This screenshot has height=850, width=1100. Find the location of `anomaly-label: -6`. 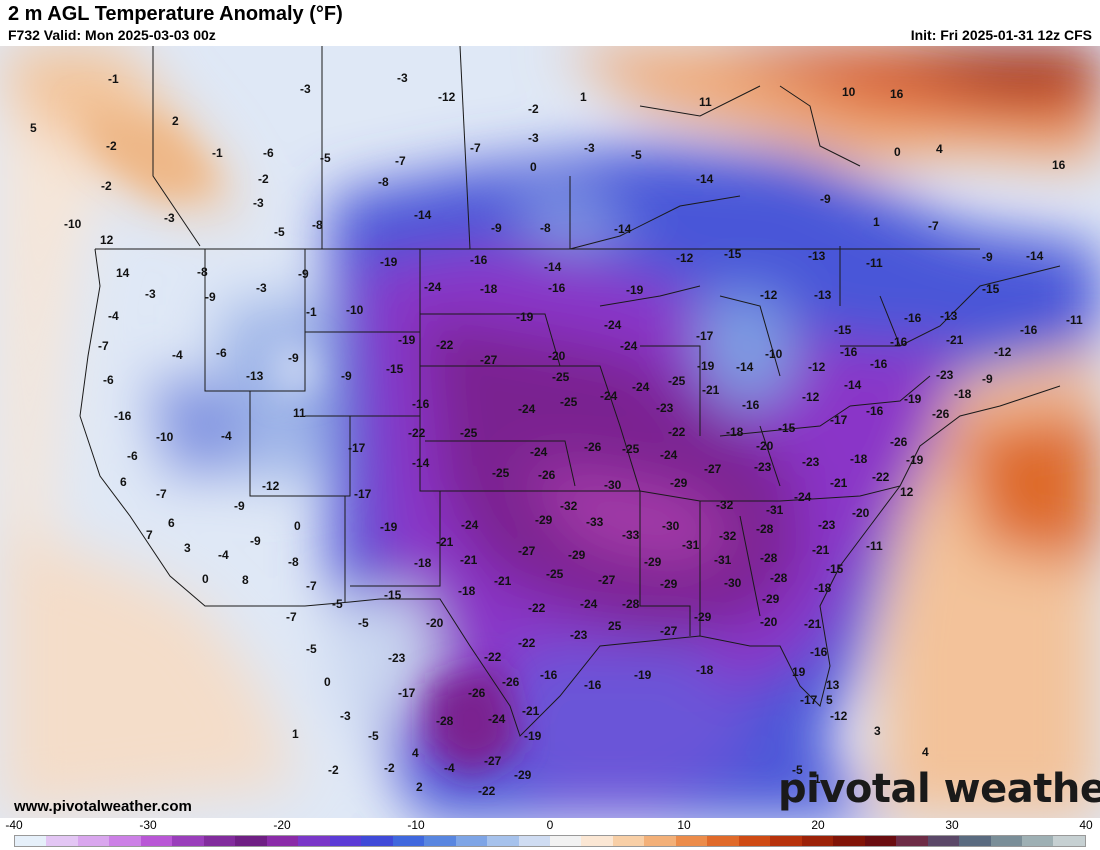

anomaly-label: -6 is located at coordinates (221, 353).